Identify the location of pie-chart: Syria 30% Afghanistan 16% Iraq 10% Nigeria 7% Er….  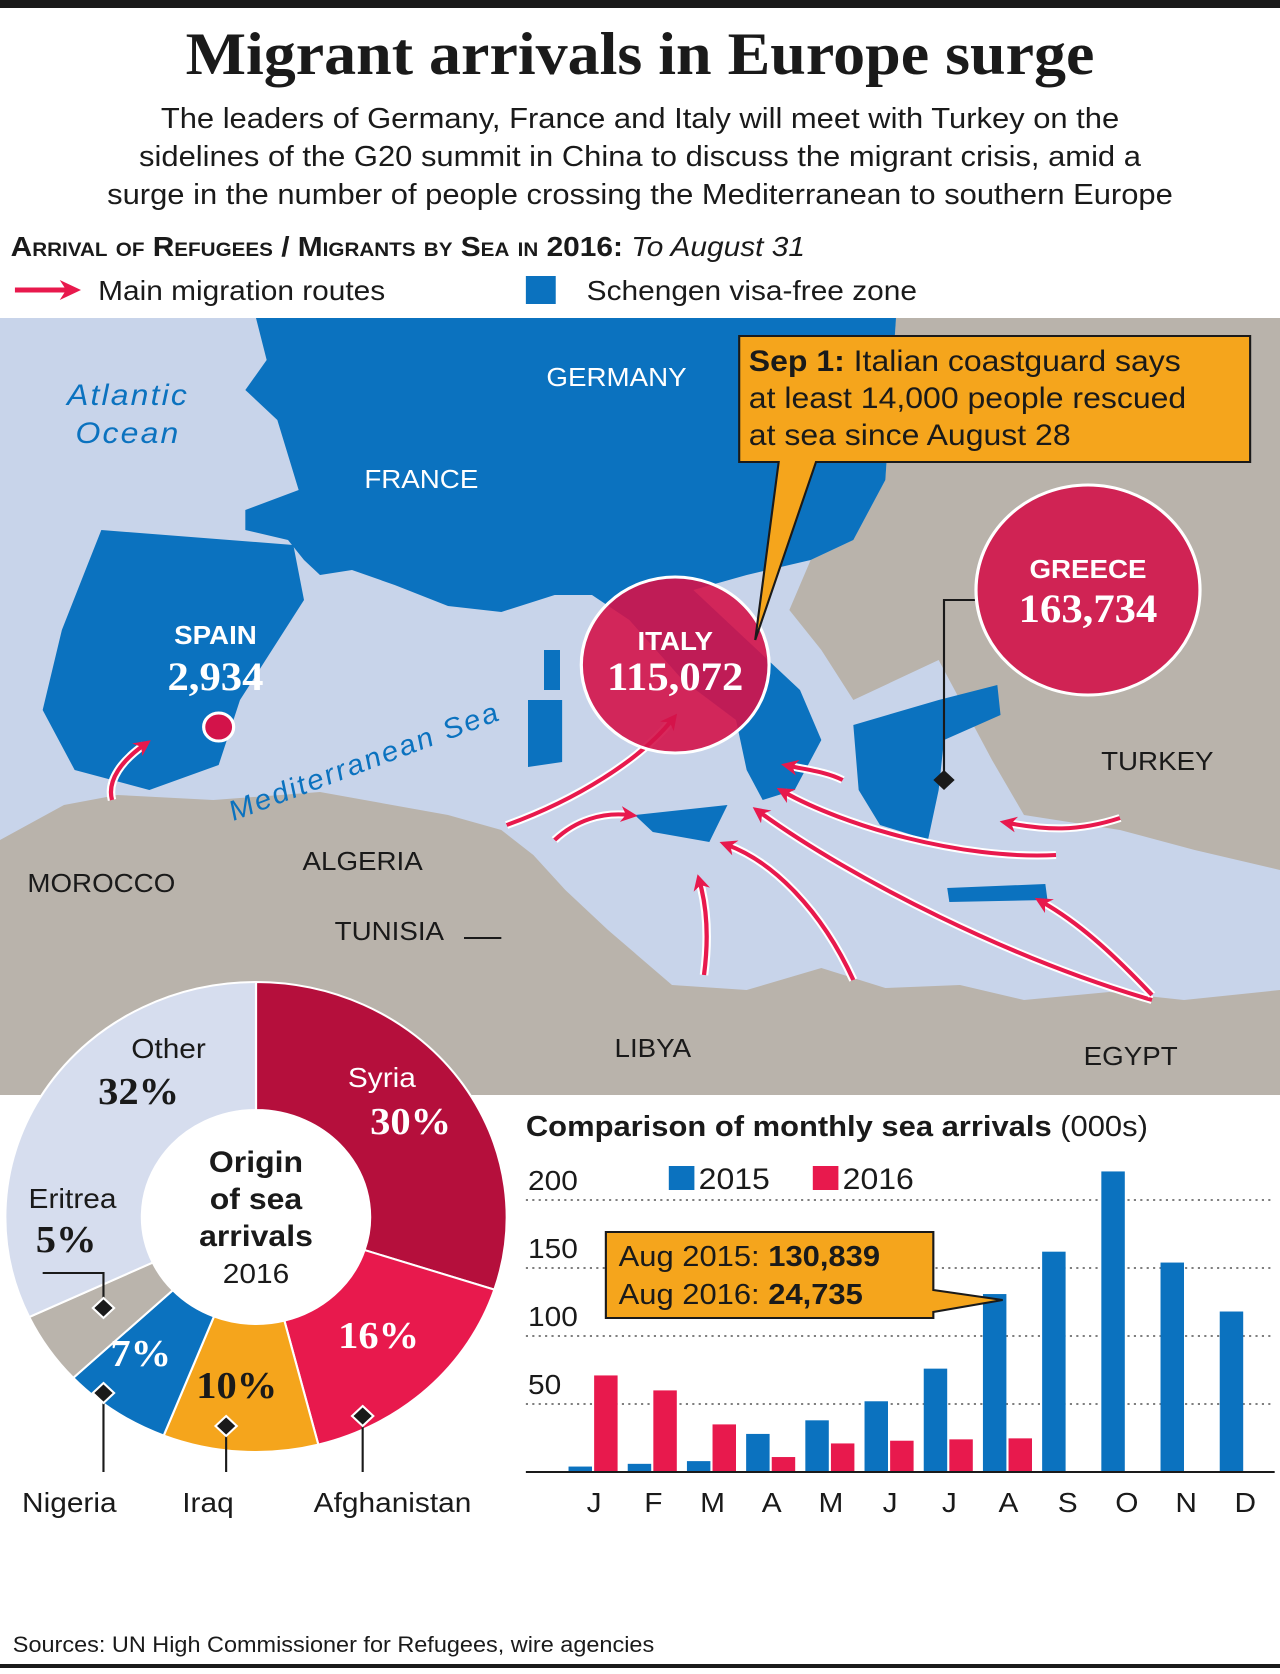
(256, 1249).